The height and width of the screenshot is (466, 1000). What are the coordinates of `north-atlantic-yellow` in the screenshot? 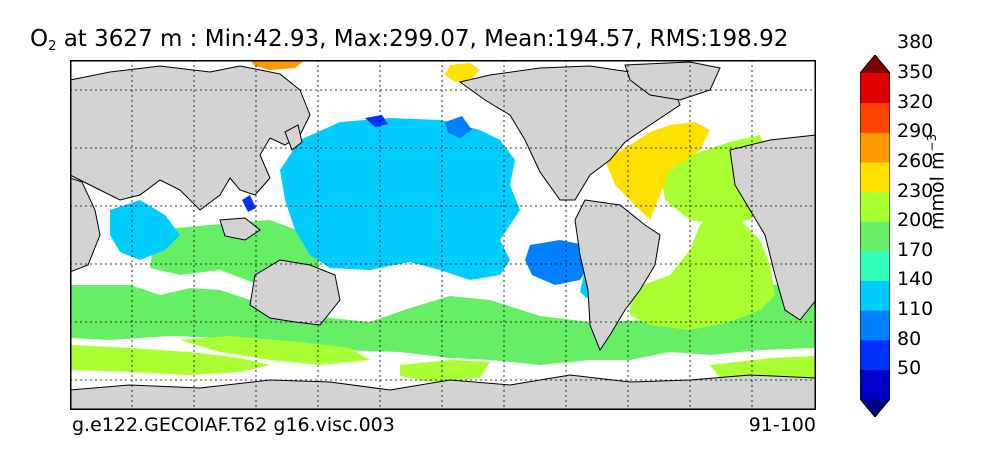 It's located at (657, 171).